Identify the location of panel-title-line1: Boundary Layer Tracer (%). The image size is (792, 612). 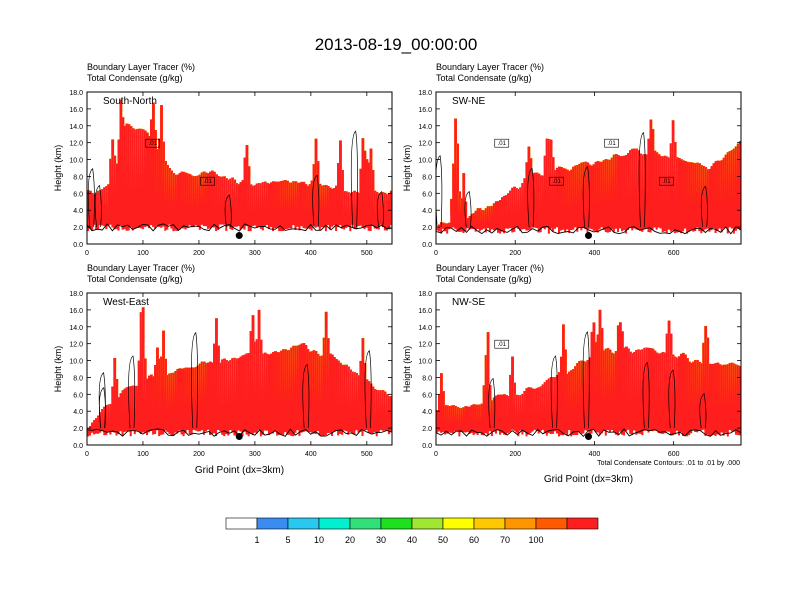
(141, 268).